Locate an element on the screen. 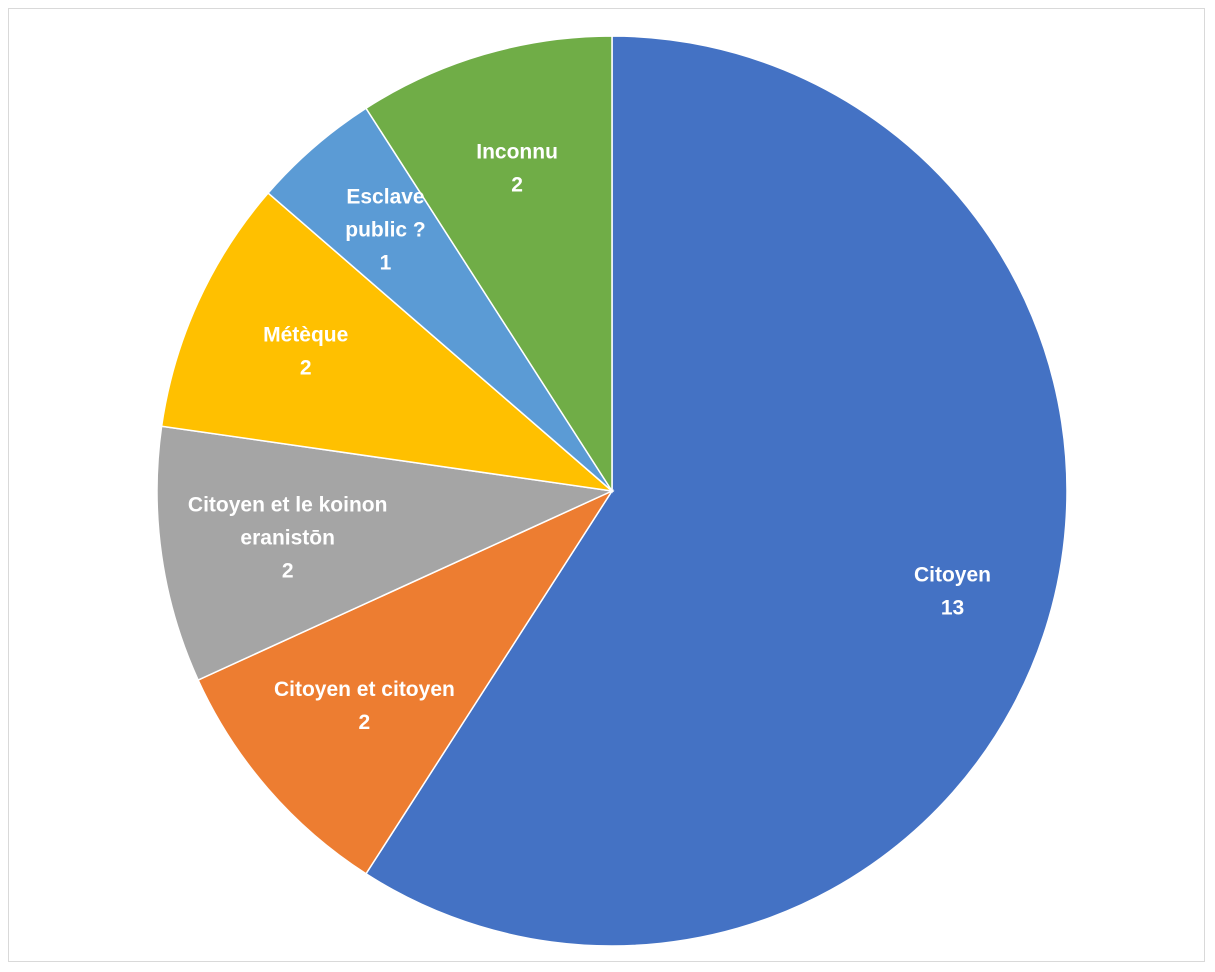 The image size is (1215, 972). slice-label-line: Citoyen is located at coordinates (952, 575).